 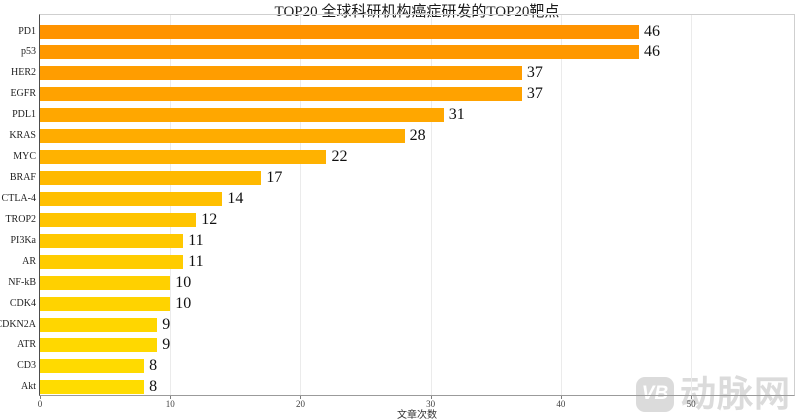 What do you see at coordinates (105, 303) in the screenshot?
I see `bar-CDK4` at bounding box center [105, 303].